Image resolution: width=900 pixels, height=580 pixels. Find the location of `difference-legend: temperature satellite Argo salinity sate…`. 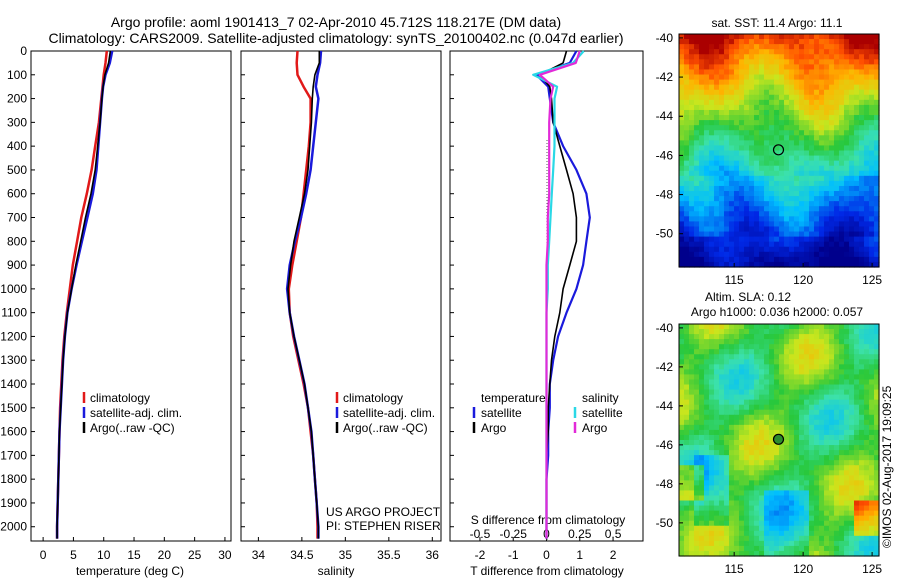

difference-legend: temperature satellite Argo salinity sate… is located at coordinates (547, 413).